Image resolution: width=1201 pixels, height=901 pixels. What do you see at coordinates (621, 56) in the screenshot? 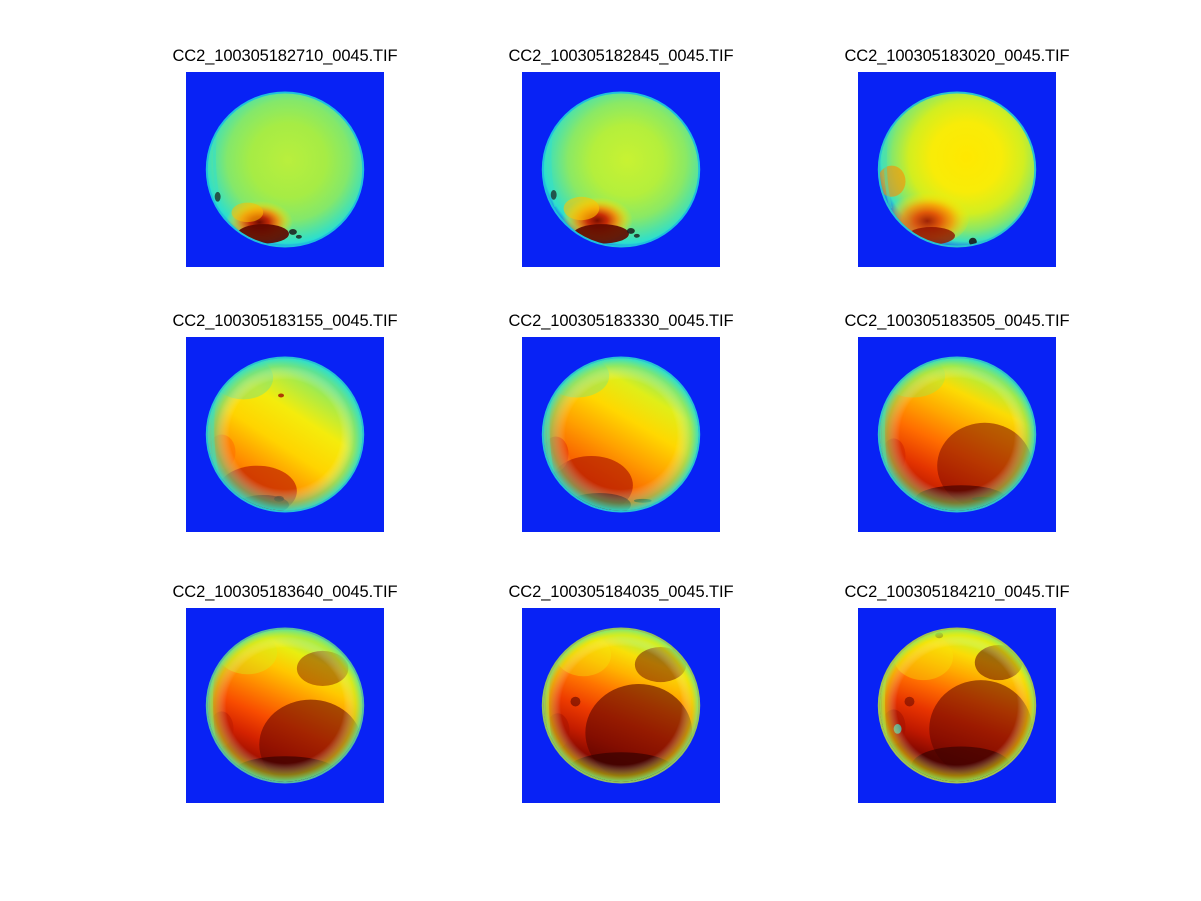
I see `panel-title: CC2_100305182845_0045.TIF` at bounding box center [621, 56].